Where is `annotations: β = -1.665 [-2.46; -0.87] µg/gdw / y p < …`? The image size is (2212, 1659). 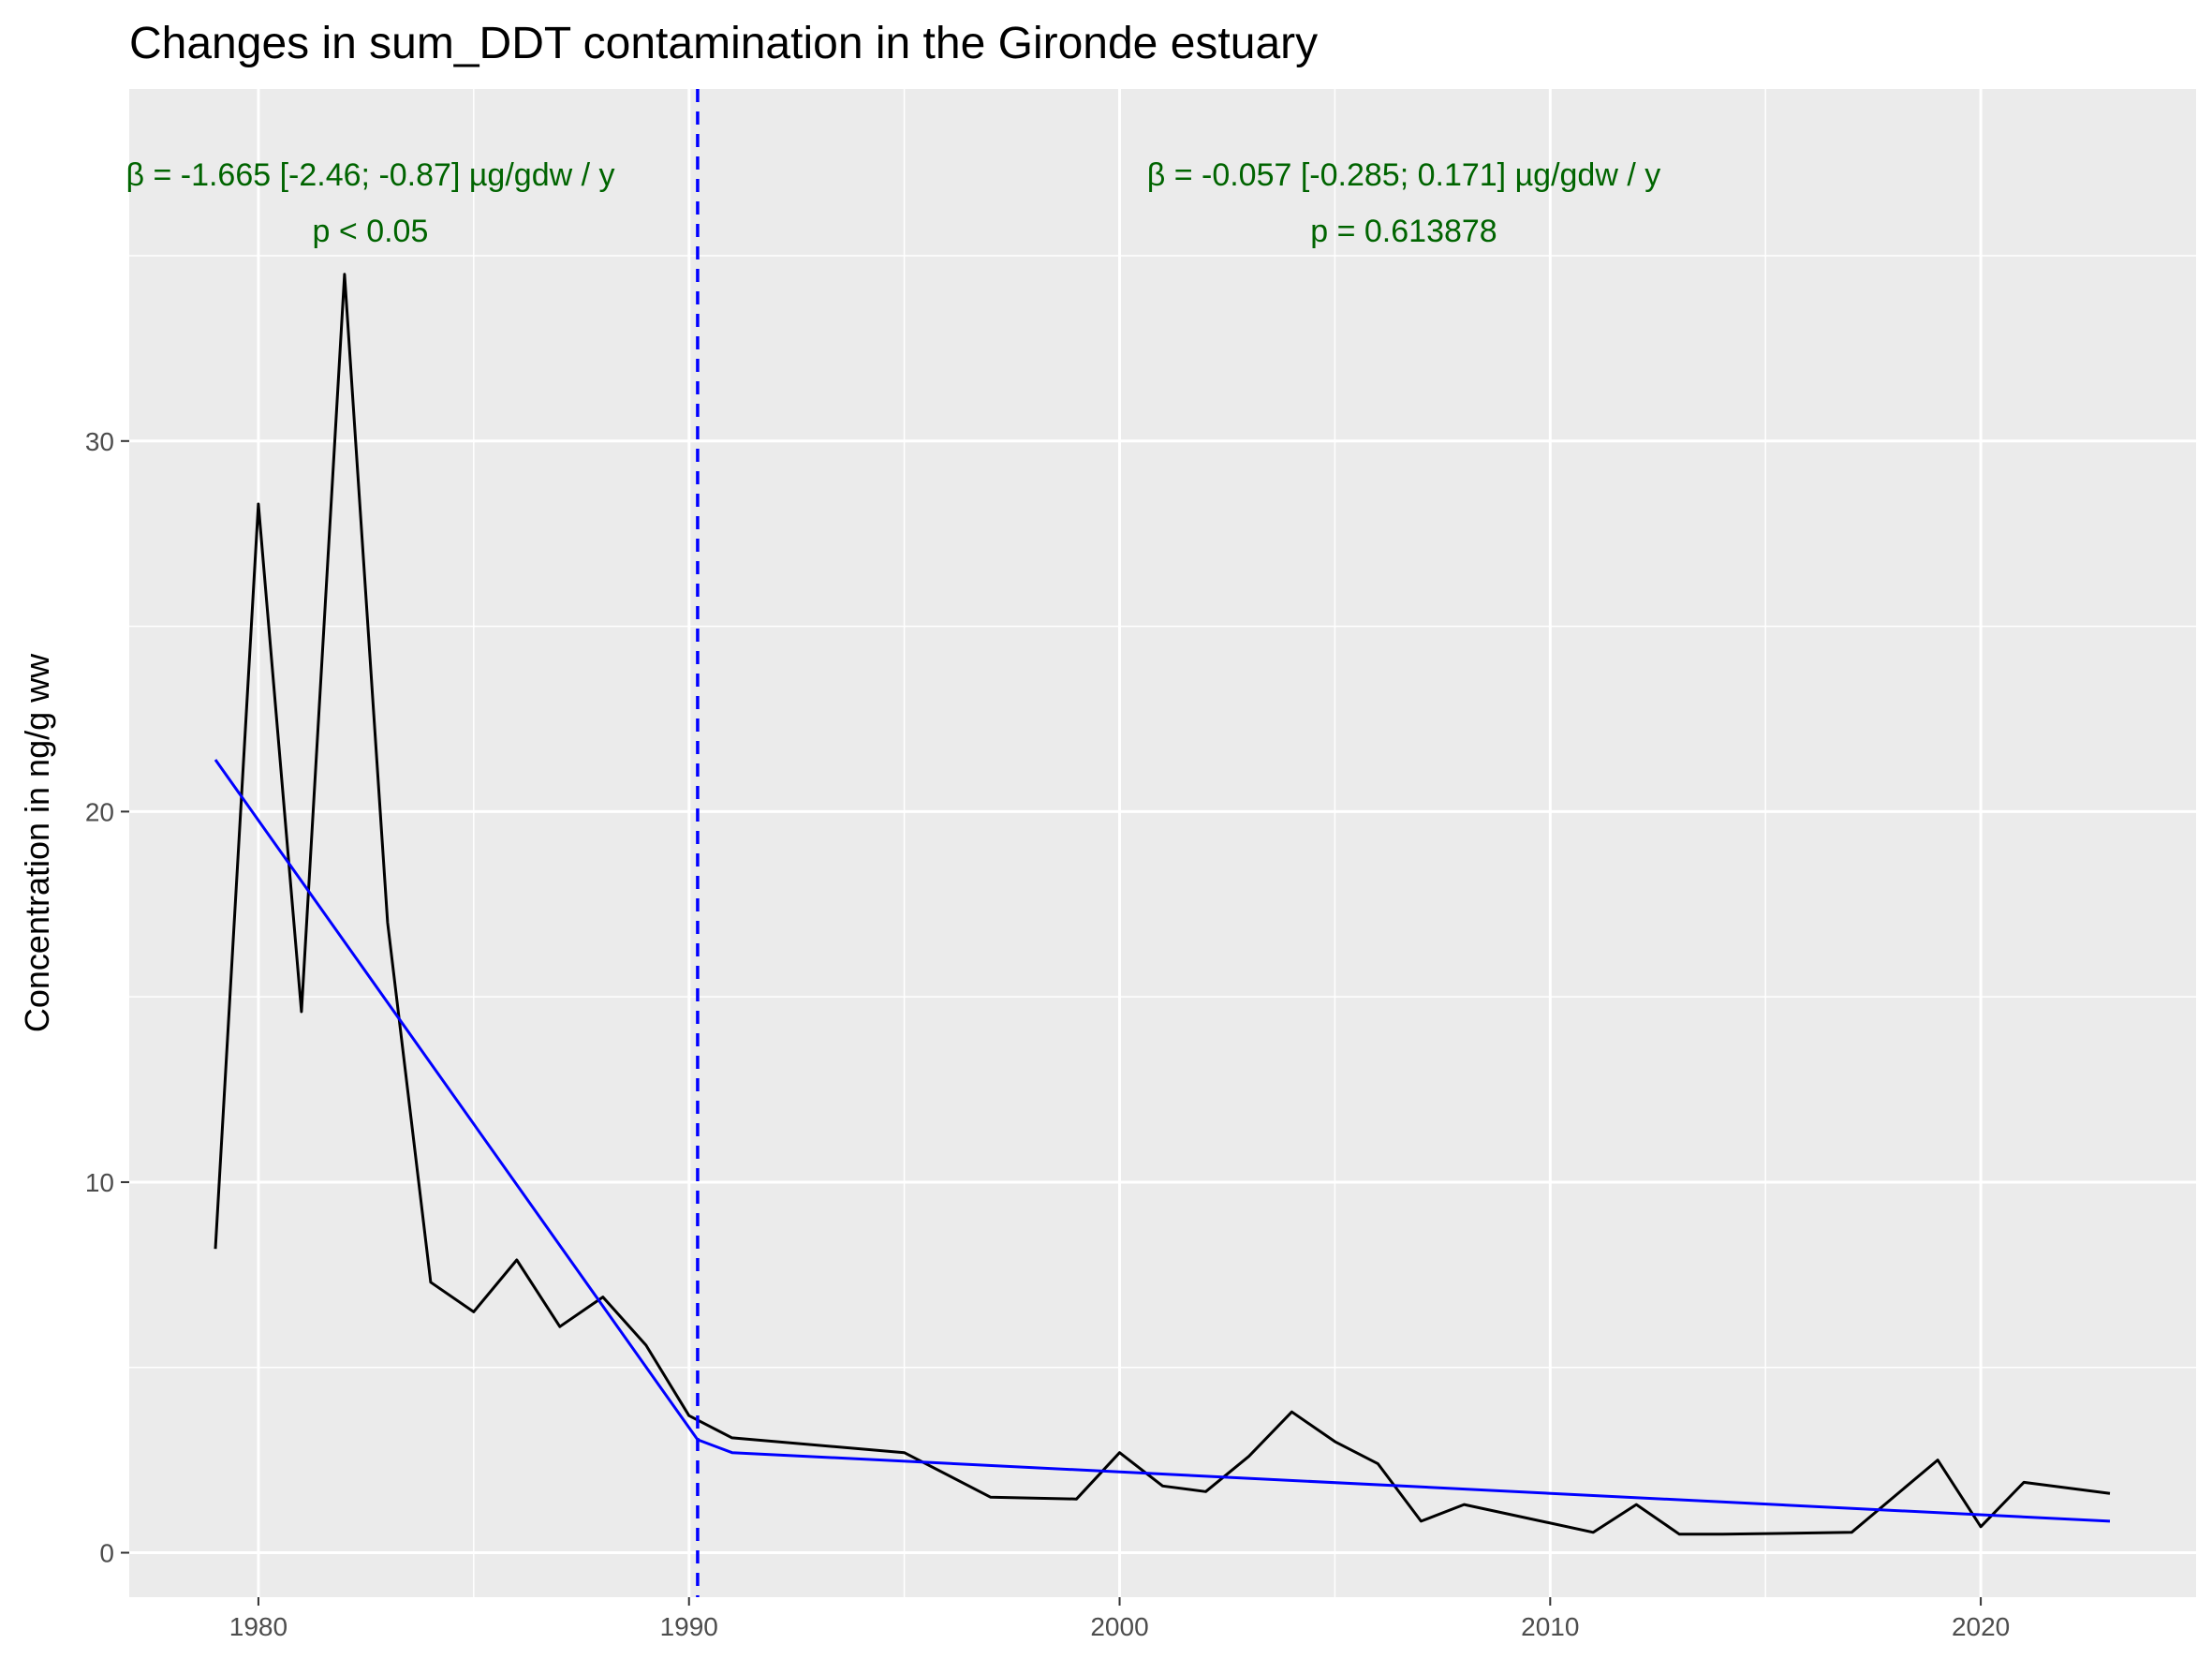
annotations: β = -1.665 [-2.46; -0.87] µg/gdw / y p < … is located at coordinates (892, 203).